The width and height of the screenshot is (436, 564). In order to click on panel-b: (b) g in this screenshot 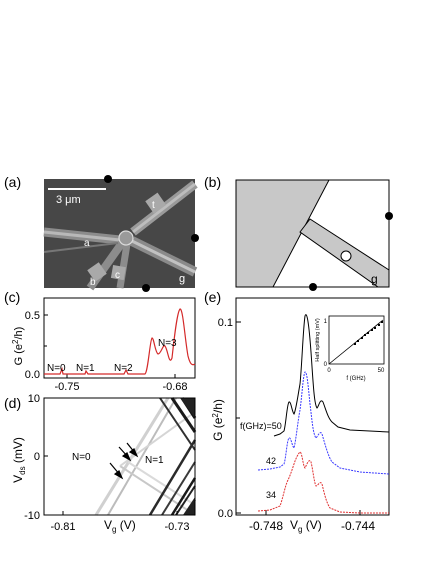, I will do `click(298, 232)`.